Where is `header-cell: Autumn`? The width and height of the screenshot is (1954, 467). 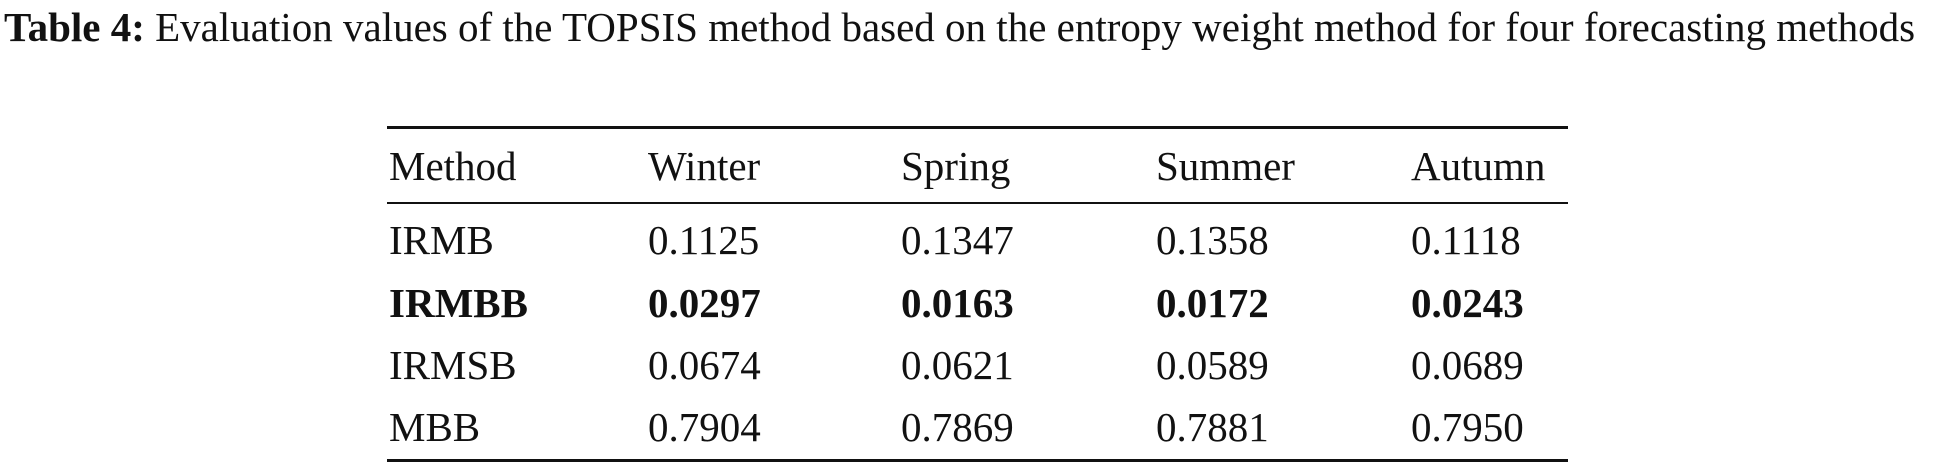
header-cell: Autumn is located at coordinates (1478, 166).